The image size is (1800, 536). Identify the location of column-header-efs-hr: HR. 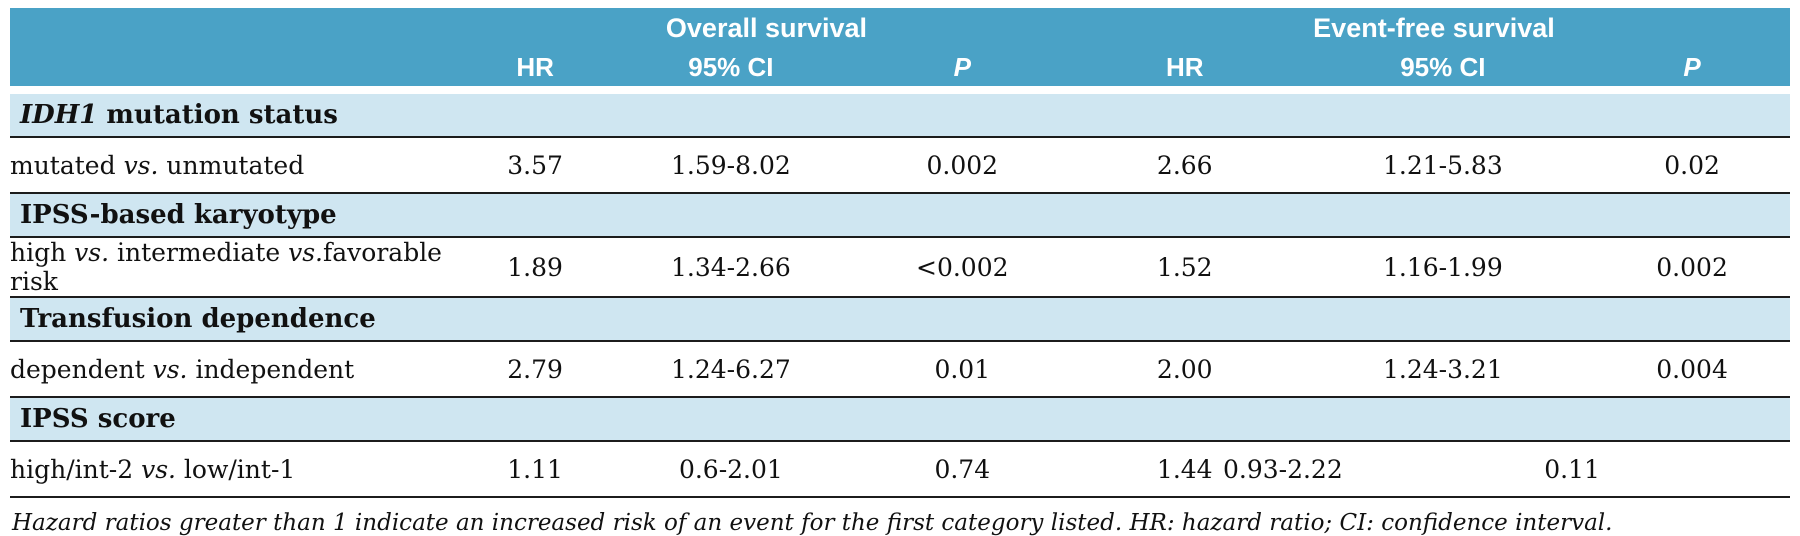
(1184, 67).